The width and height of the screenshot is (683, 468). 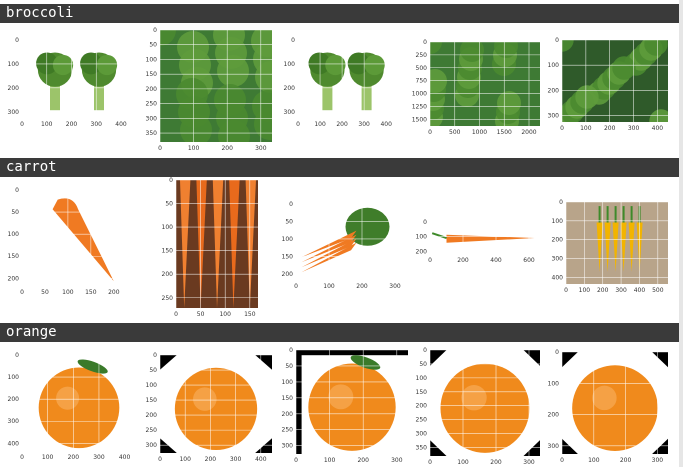 I want to click on image-plot-broccoli-5: 0 100 200 300 400 0 100 200 300, so click(x=611, y=85).